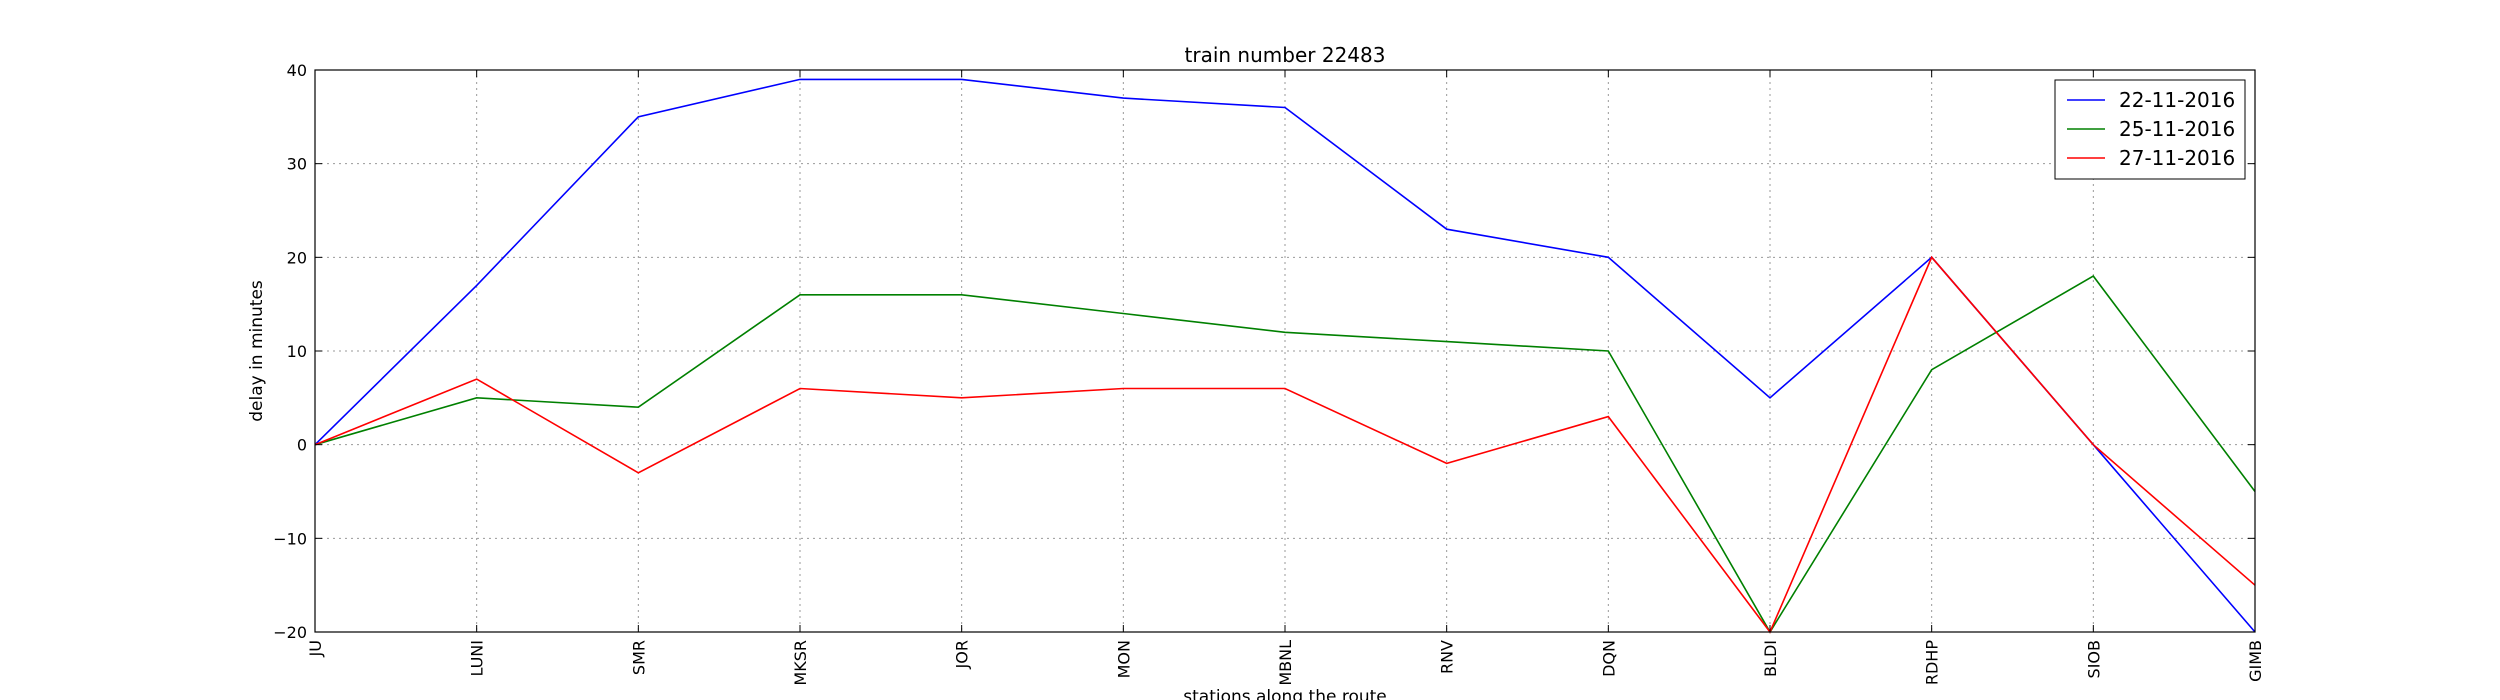  Describe the element at coordinates (257, 351) in the screenshot. I see `y-axis-label: delay in minutes` at that location.